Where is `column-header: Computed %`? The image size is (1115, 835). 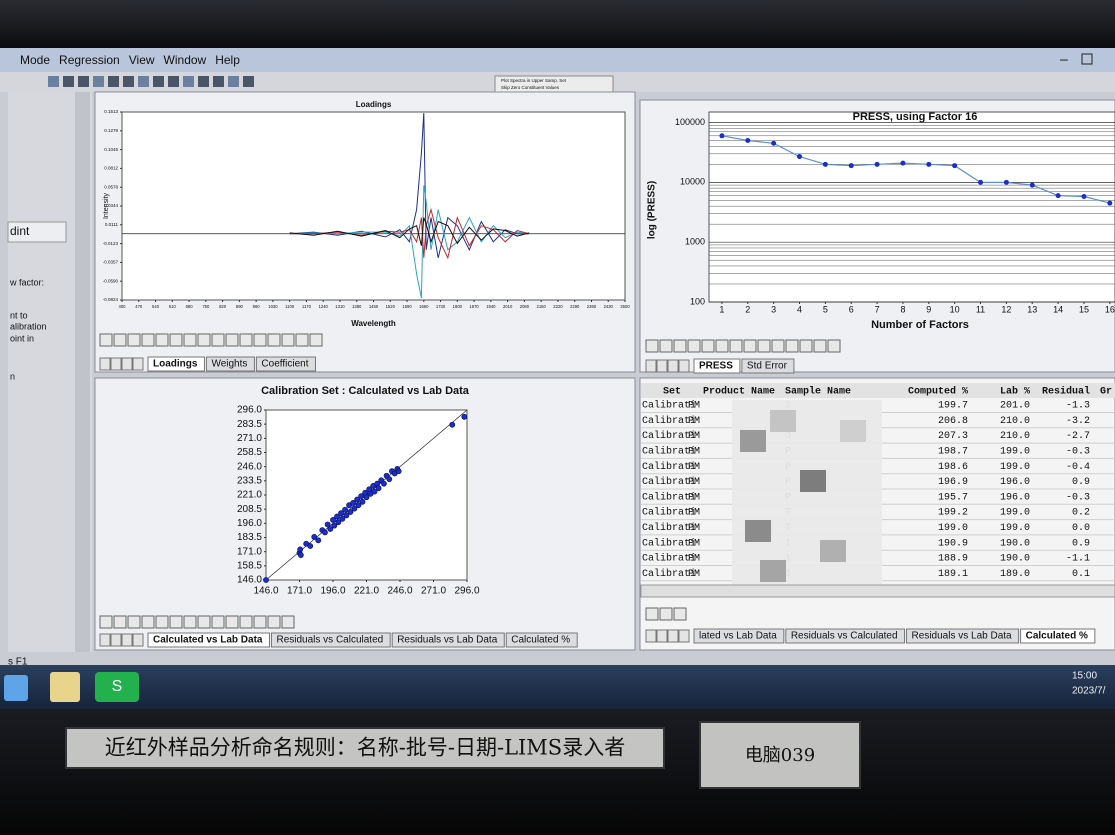 column-header: Computed % is located at coordinates (938, 392).